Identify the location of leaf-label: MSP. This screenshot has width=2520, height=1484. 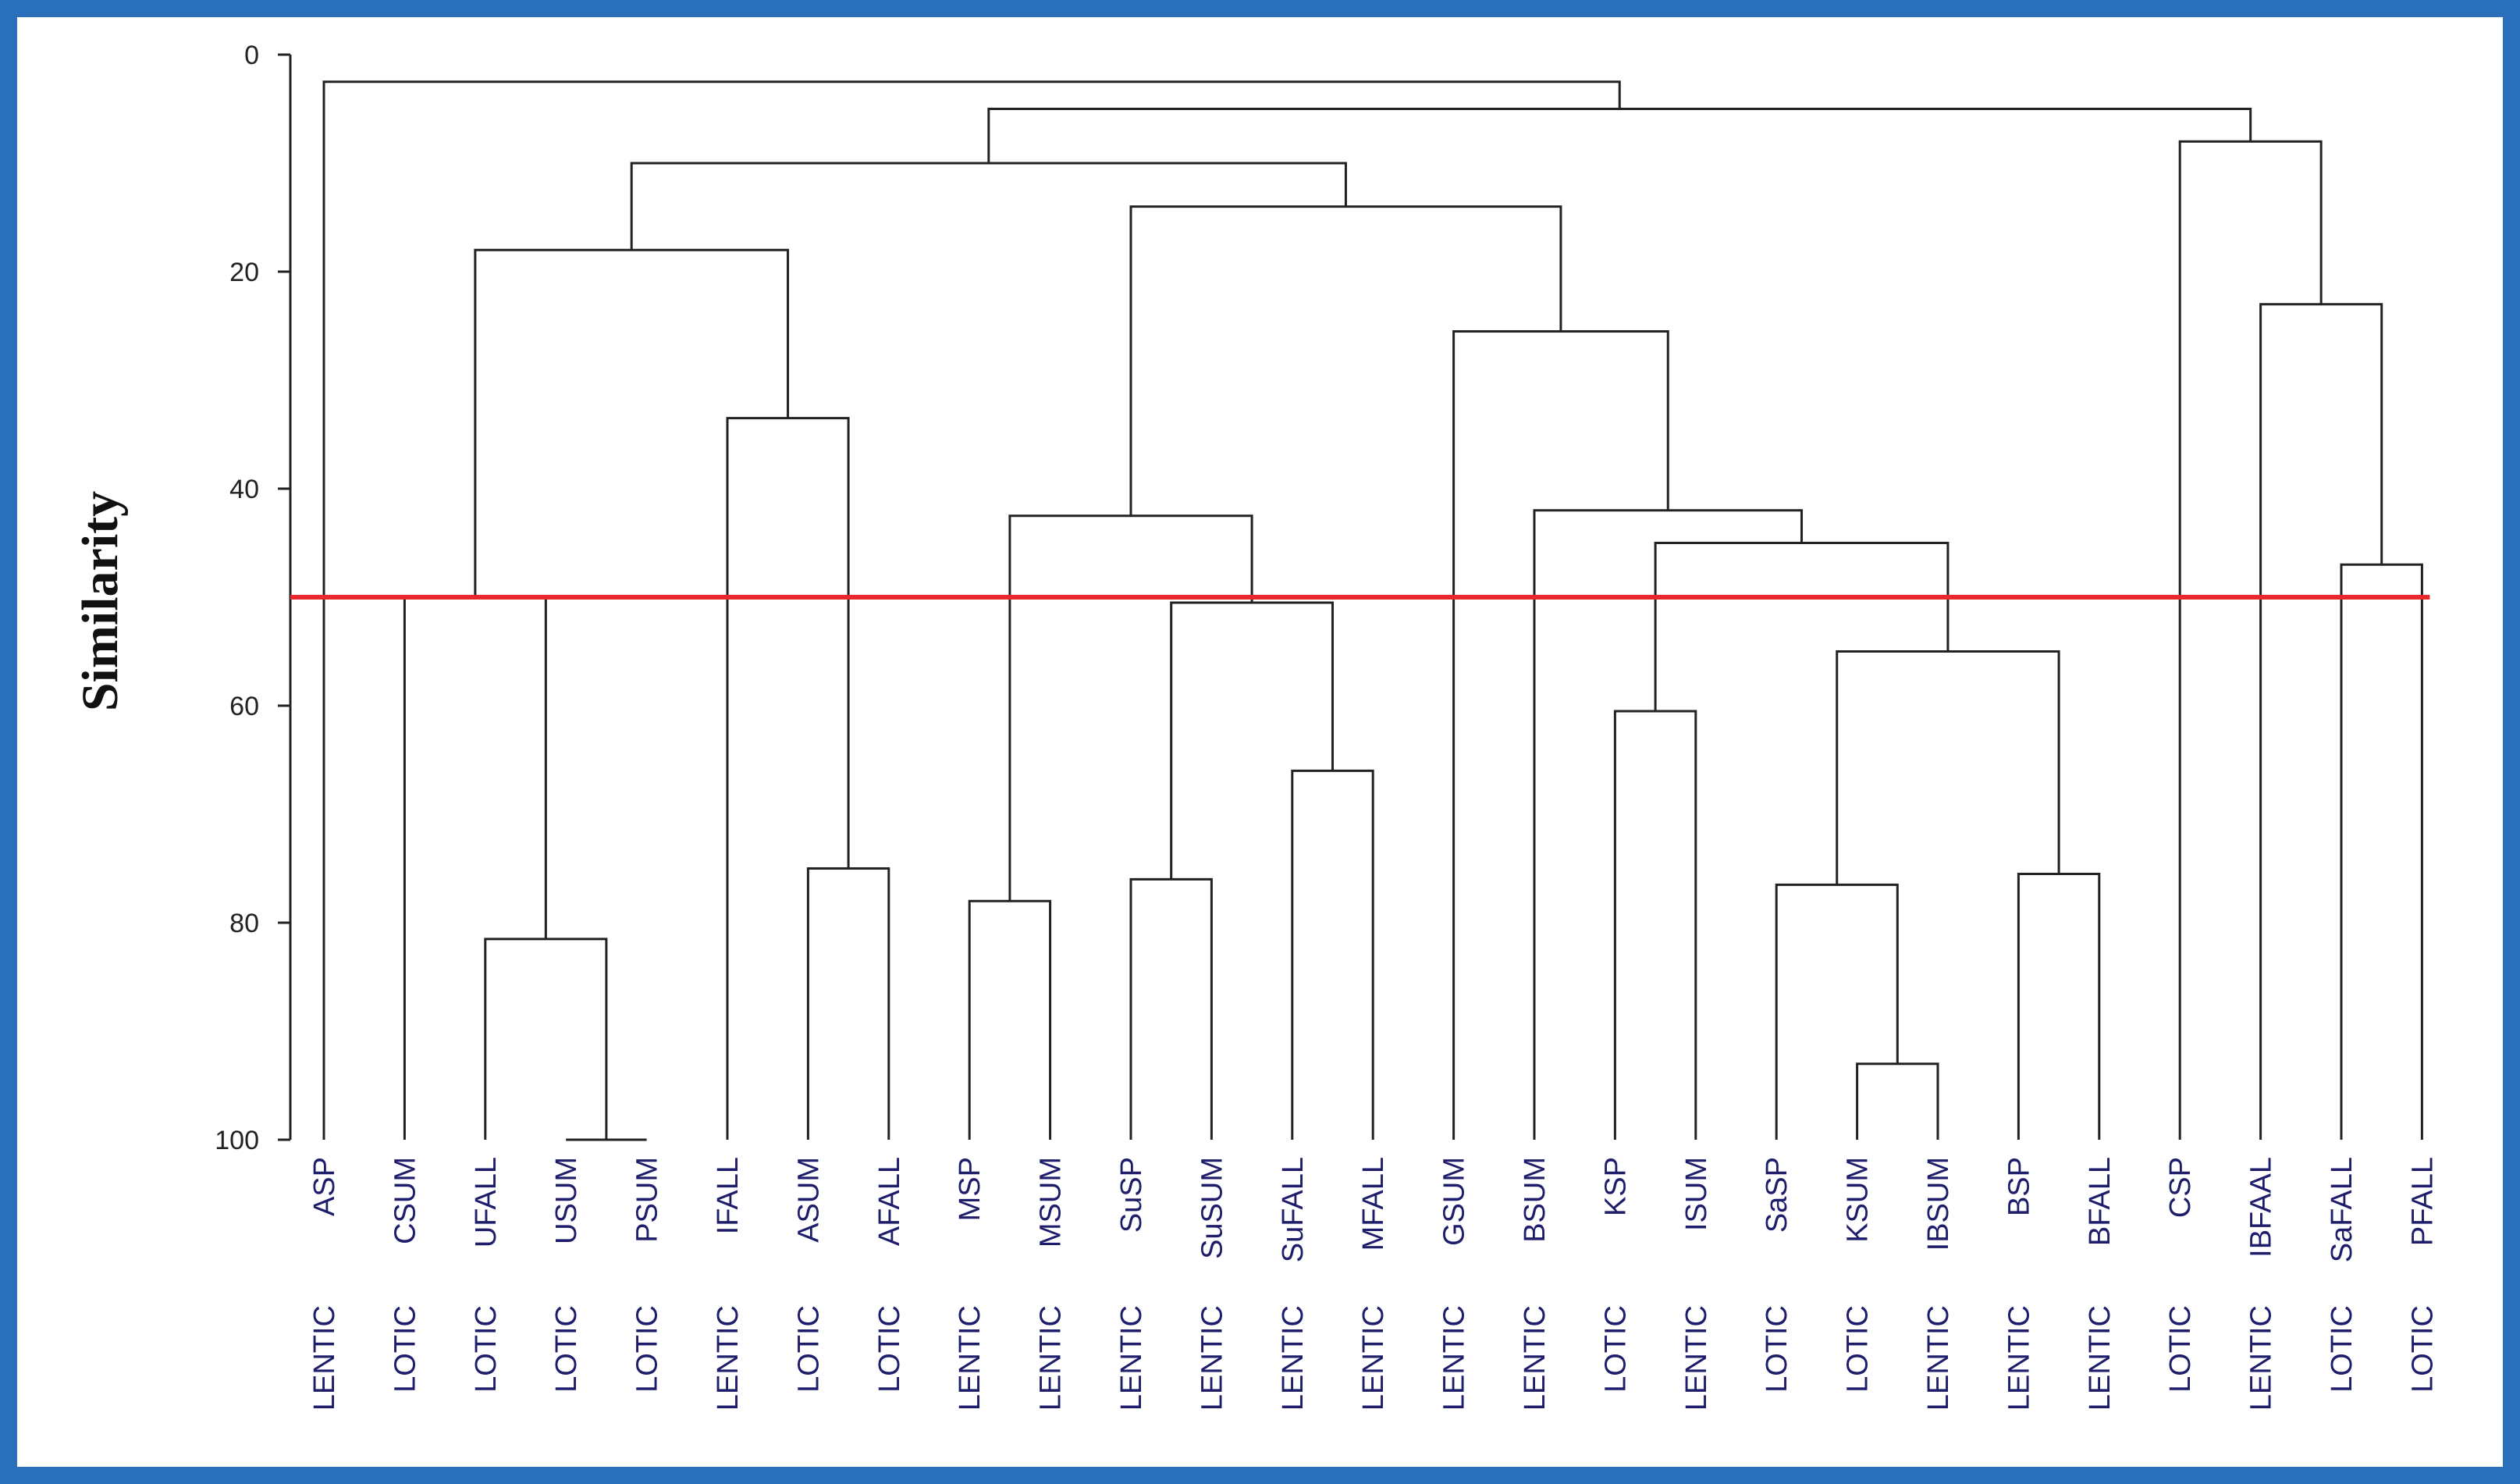
(970, 1189).